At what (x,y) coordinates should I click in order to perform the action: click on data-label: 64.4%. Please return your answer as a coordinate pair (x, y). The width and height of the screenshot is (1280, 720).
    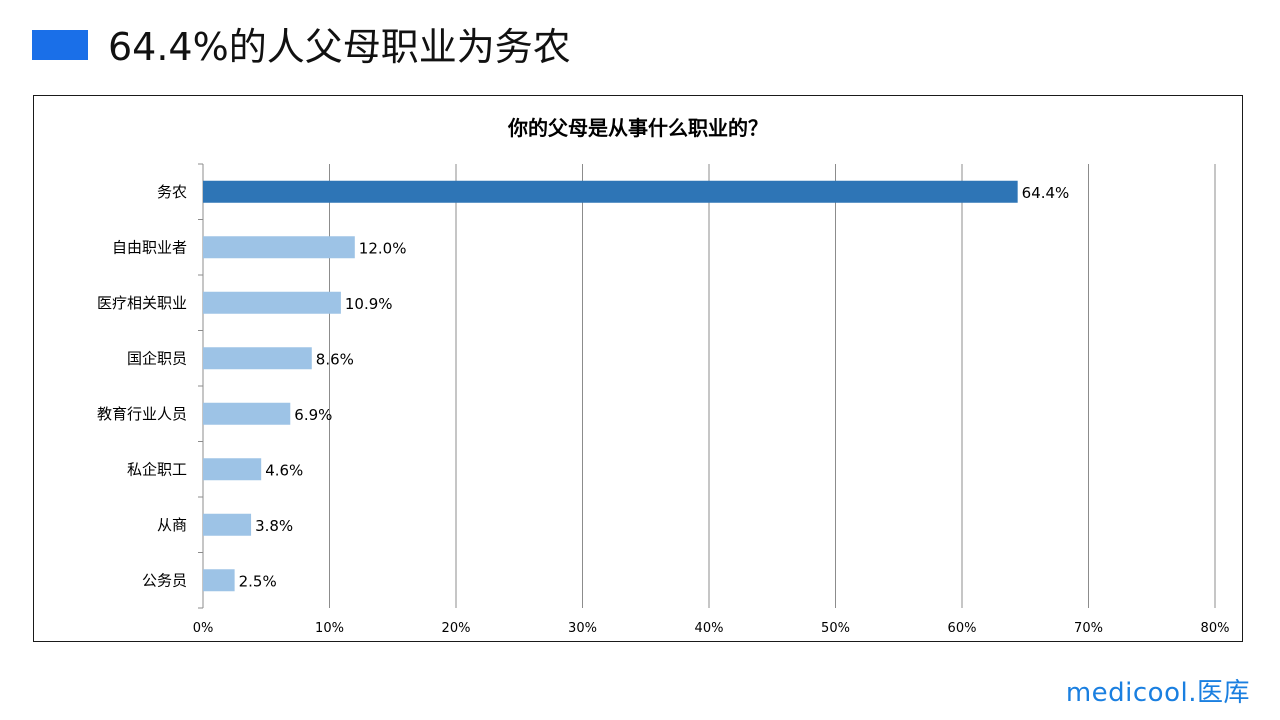
    Looking at the image, I should click on (1046, 193).